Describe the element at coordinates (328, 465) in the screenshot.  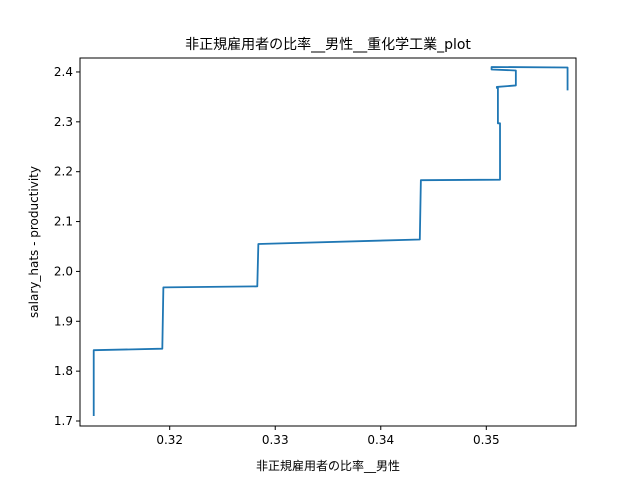
I see `x-axis-label: 非正規雇用者の比率__男性` at that location.